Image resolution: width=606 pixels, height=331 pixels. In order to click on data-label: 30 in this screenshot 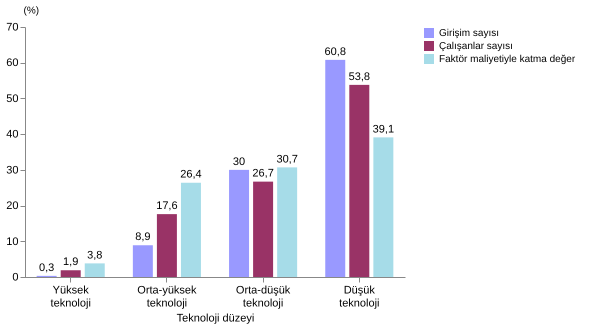, I will do `click(239, 162)`.